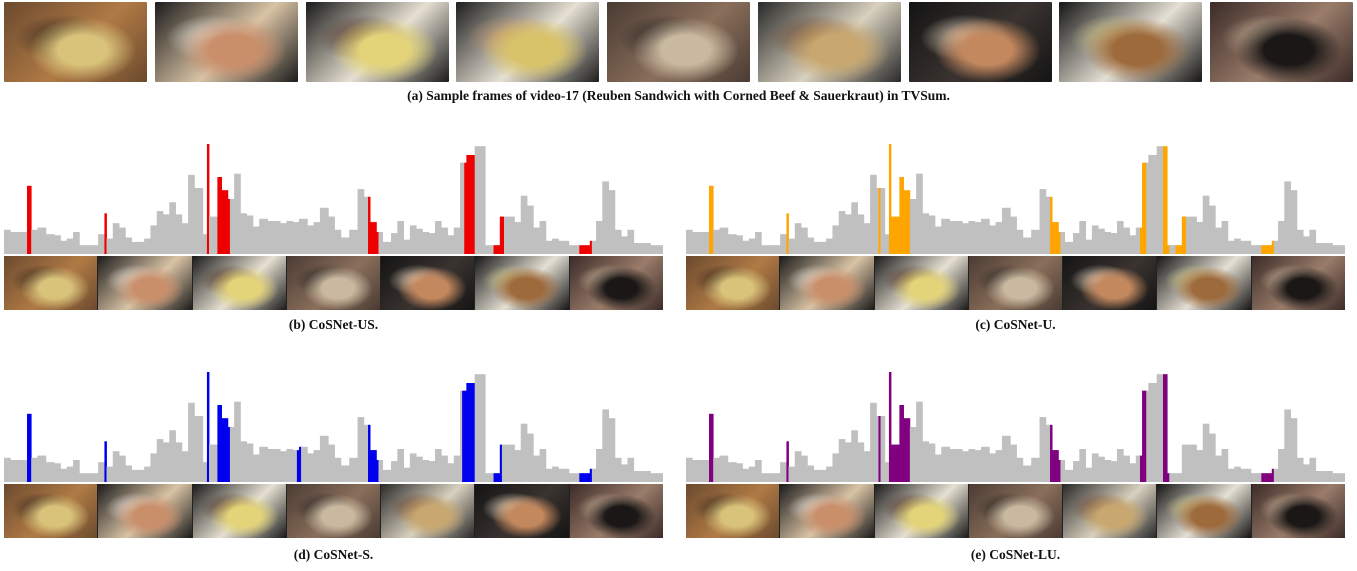 Image resolution: width=1357 pixels, height=571 pixels. I want to click on keyframe-sandwich-halves, so click(733, 283).